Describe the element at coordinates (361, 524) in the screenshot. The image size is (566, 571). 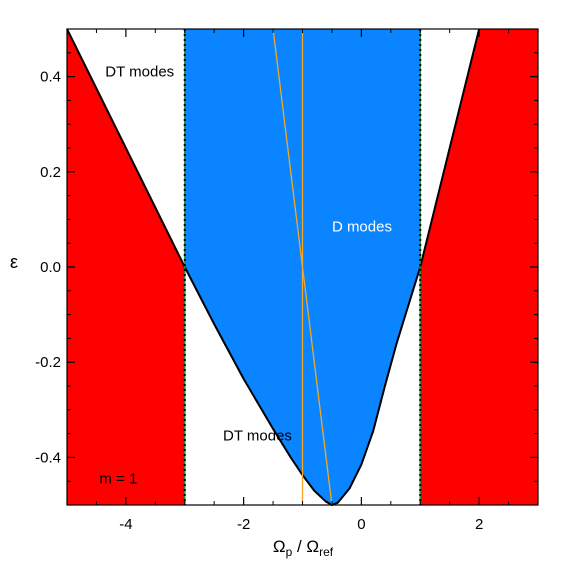
I see `x-tick-label: 0` at that location.